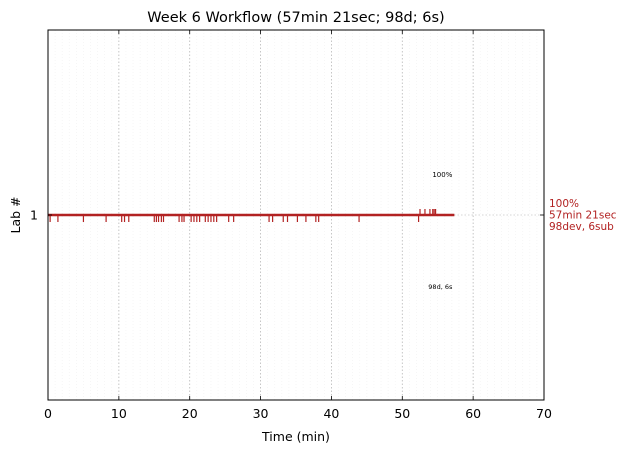  I want to click on x-tick-label: 10, so click(119, 413).